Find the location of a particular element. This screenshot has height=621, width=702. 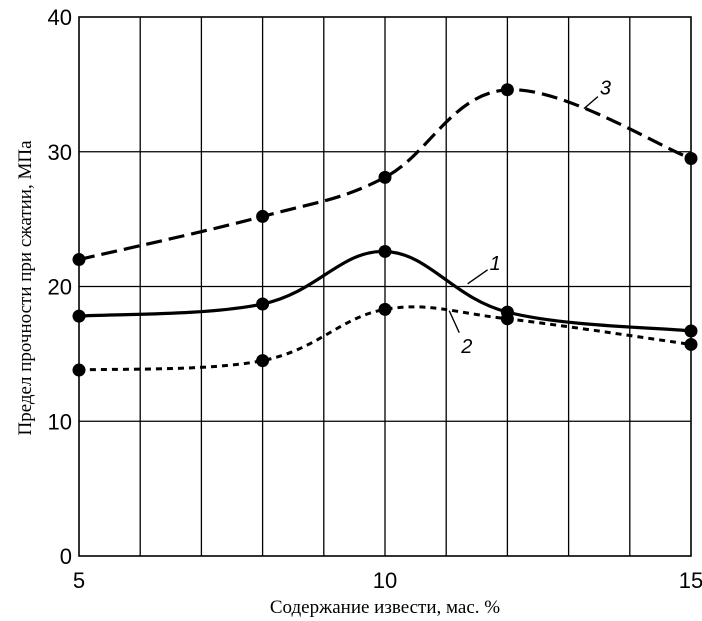

y-tick-labels: 0 10 20 30 40 is located at coordinates (60, 287).